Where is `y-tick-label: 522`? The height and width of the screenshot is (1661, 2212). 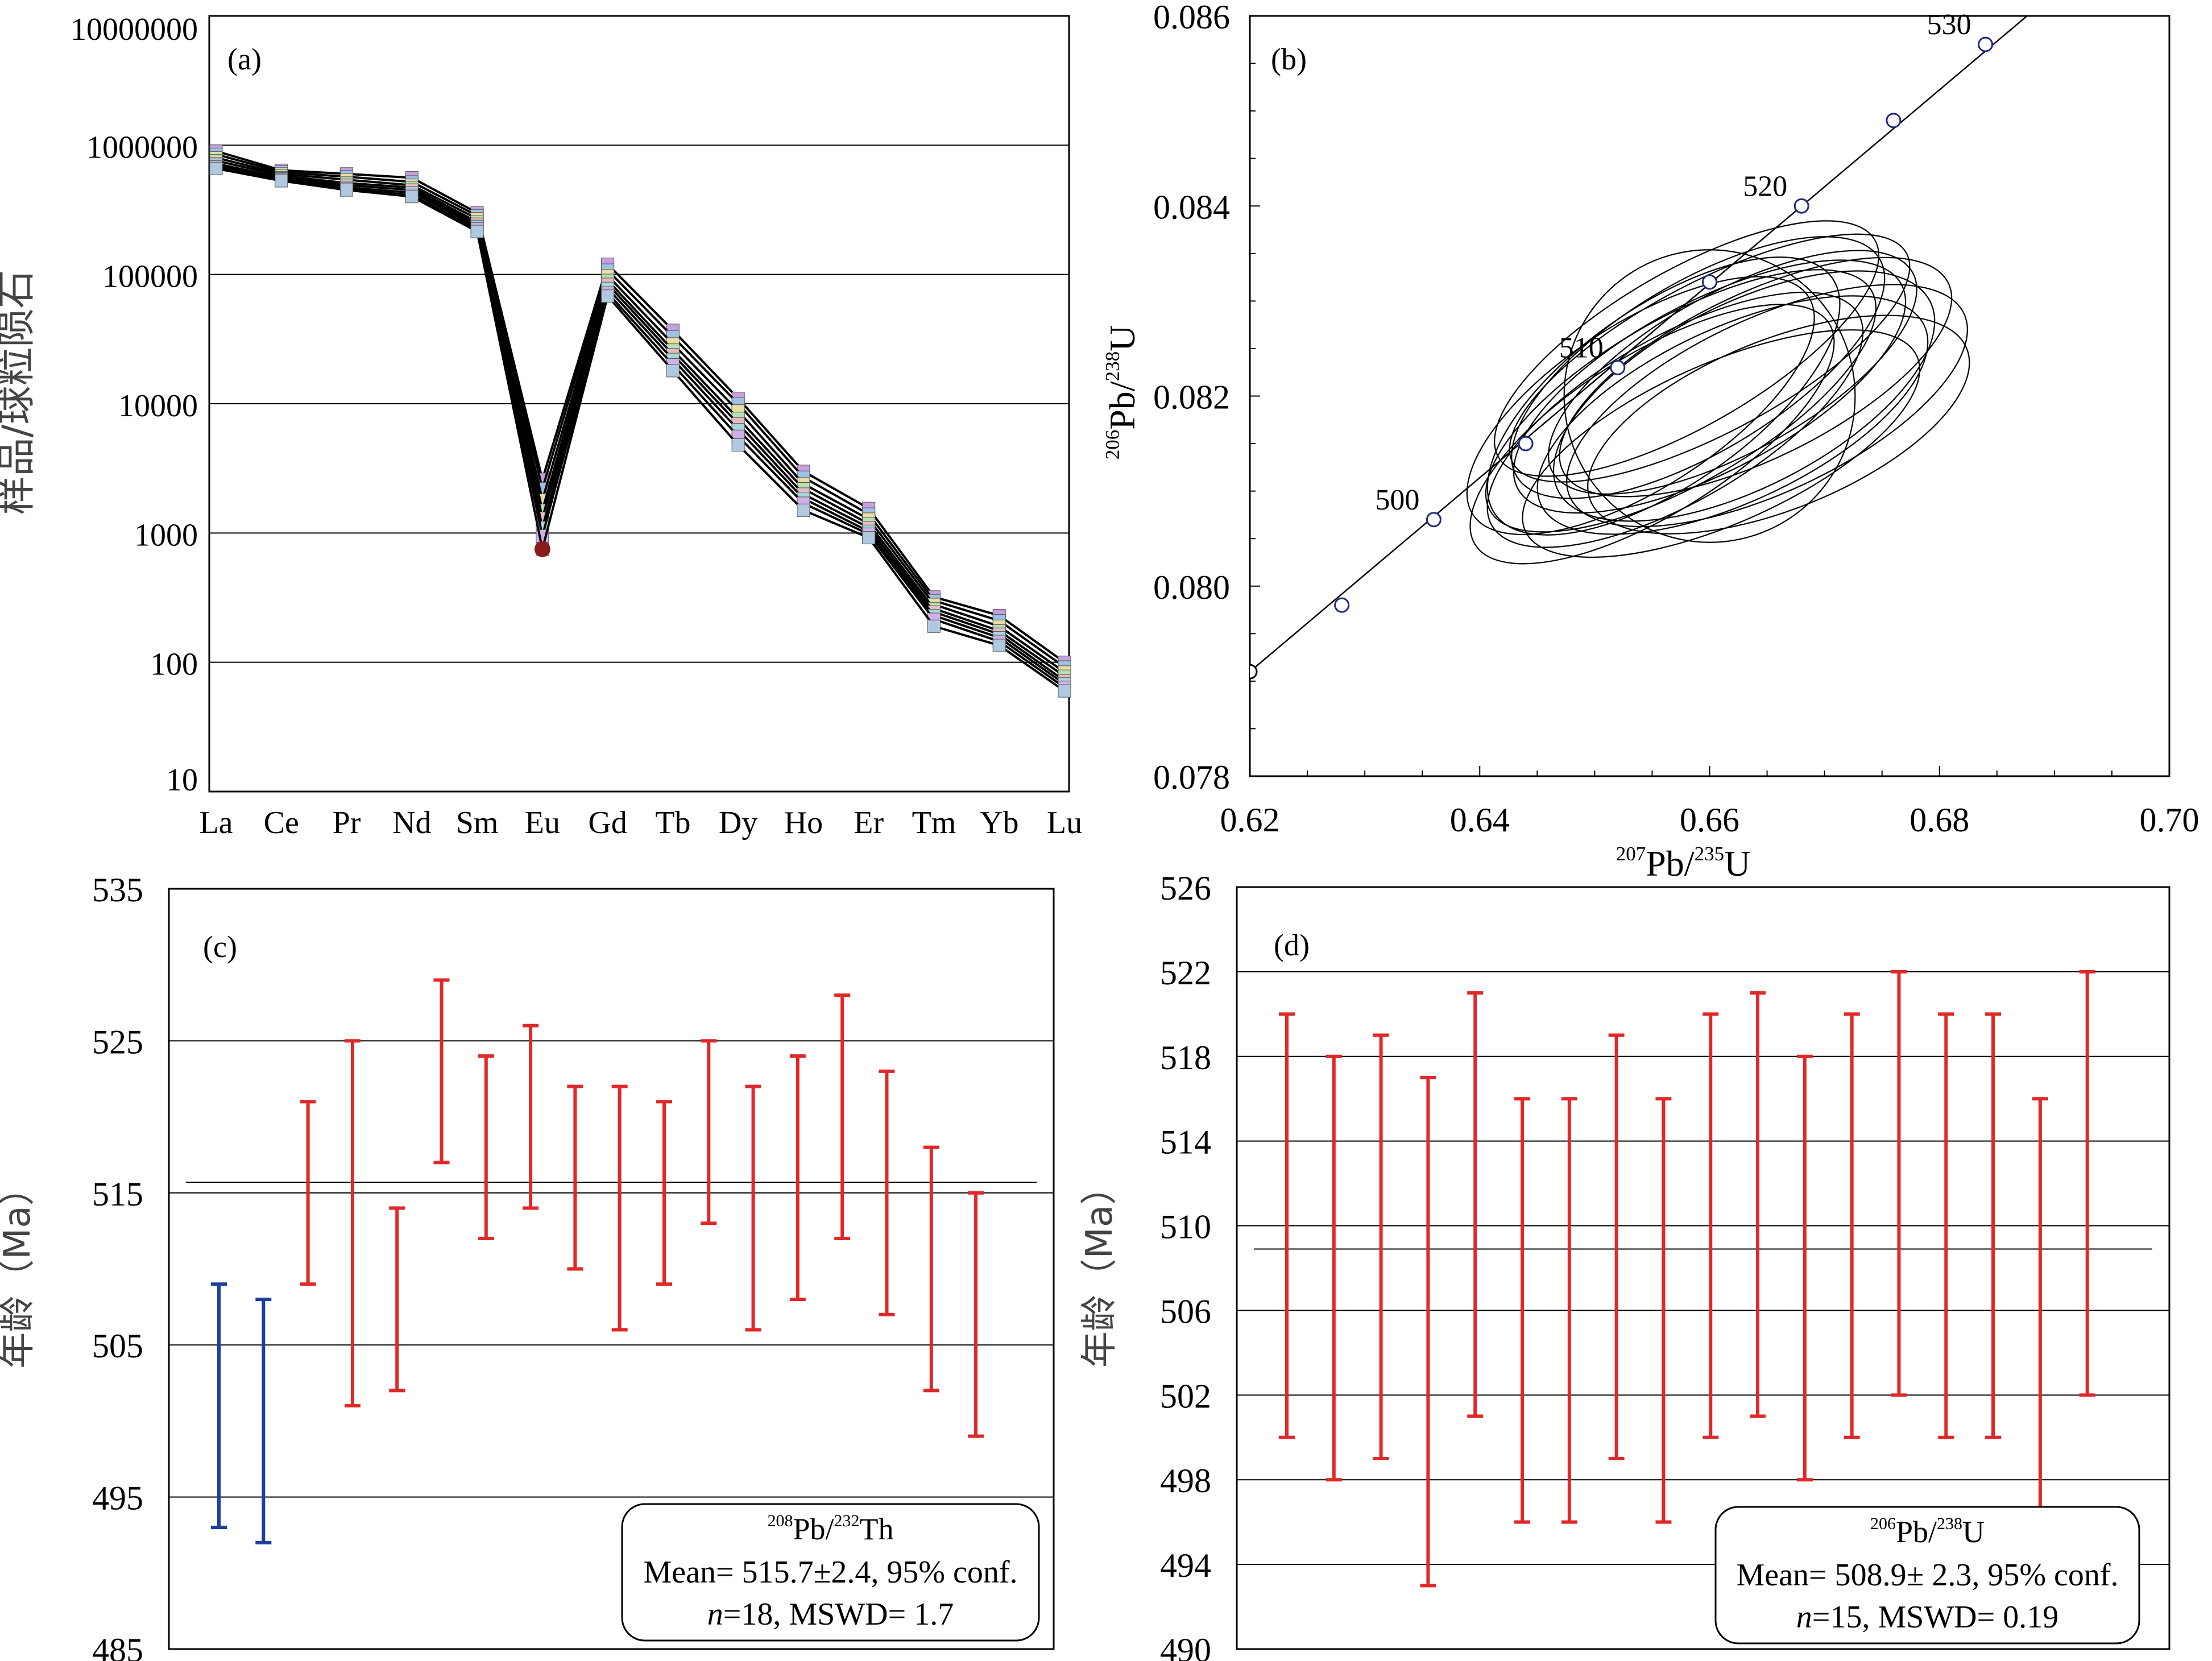 y-tick-label: 522 is located at coordinates (1185, 973).